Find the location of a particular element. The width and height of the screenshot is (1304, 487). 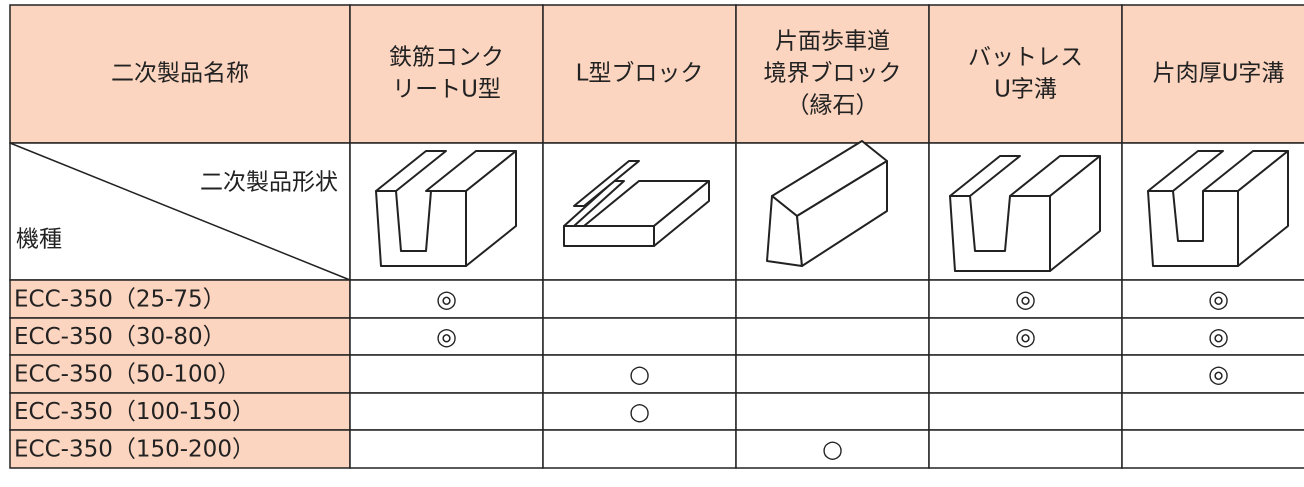

model-name: ECC-350（25-75） is located at coordinates (120, 300).